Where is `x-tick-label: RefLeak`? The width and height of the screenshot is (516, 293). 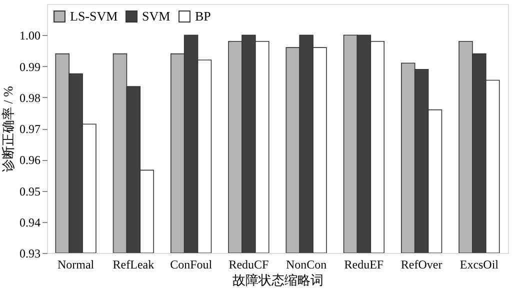
x-tick-label: RefLeak is located at coordinates (133, 265).